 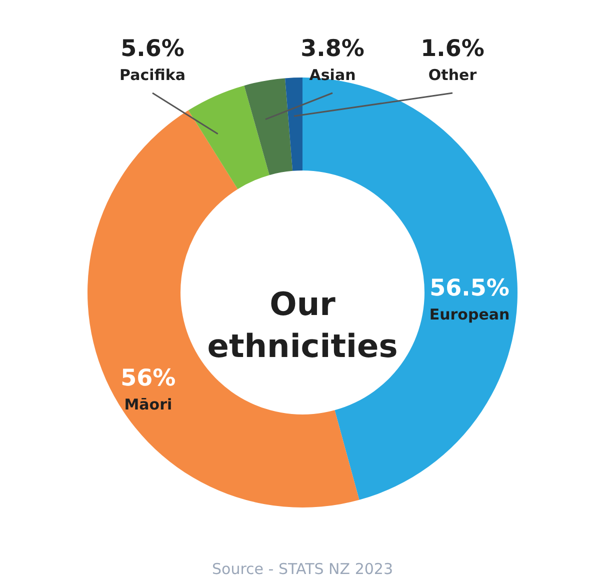 What do you see at coordinates (452, 49) in the screenshot?
I see `data-label: 1.6%` at bounding box center [452, 49].